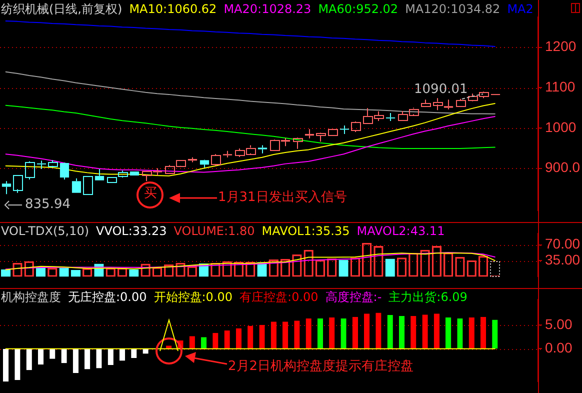 The height and width of the screenshot is (393, 582). I want to click on annotation: 2月2日机构控盘度提示有庄控盘, so click(321, 366).